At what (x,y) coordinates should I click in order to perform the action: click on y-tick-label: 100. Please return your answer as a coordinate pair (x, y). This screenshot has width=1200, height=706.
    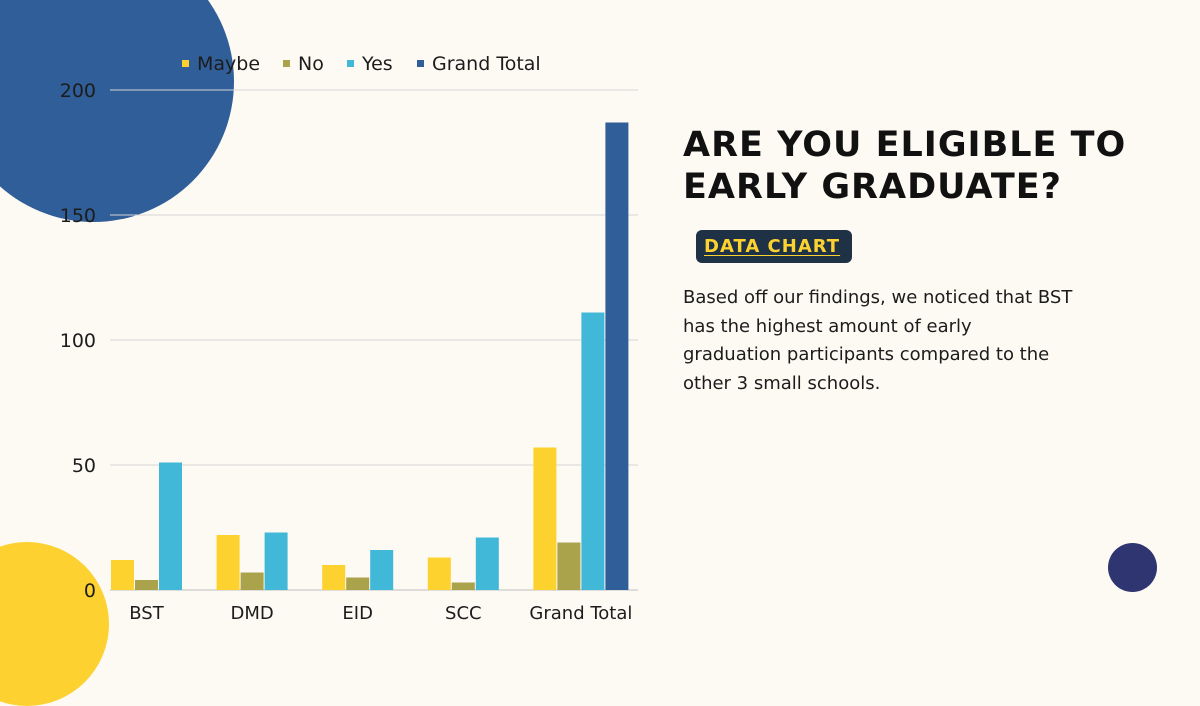
    Looking at the image, I should click on (78, 341).